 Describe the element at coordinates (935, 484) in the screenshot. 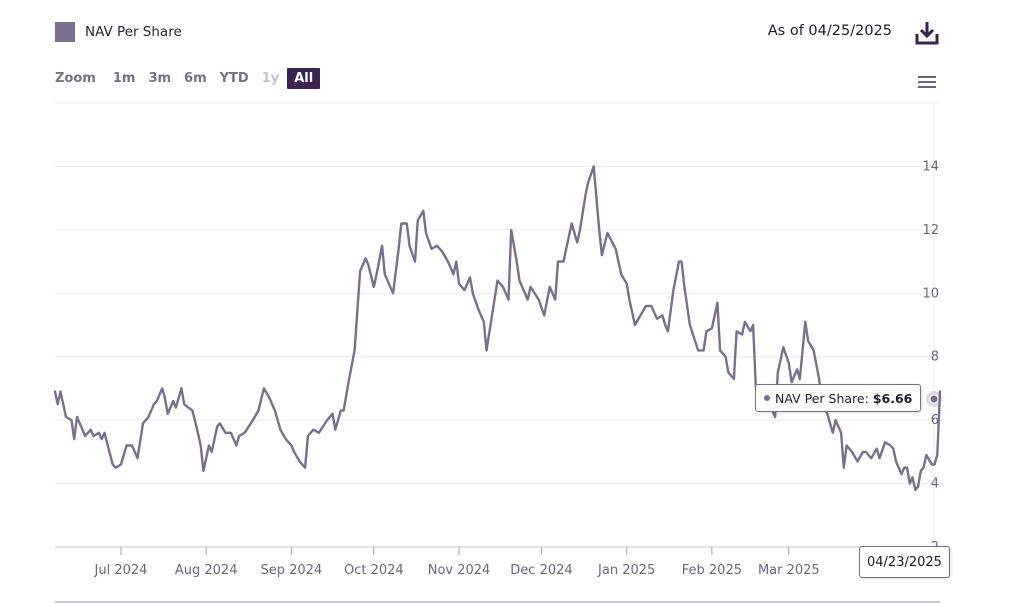

I see `y-tick-label: 4` at that location.